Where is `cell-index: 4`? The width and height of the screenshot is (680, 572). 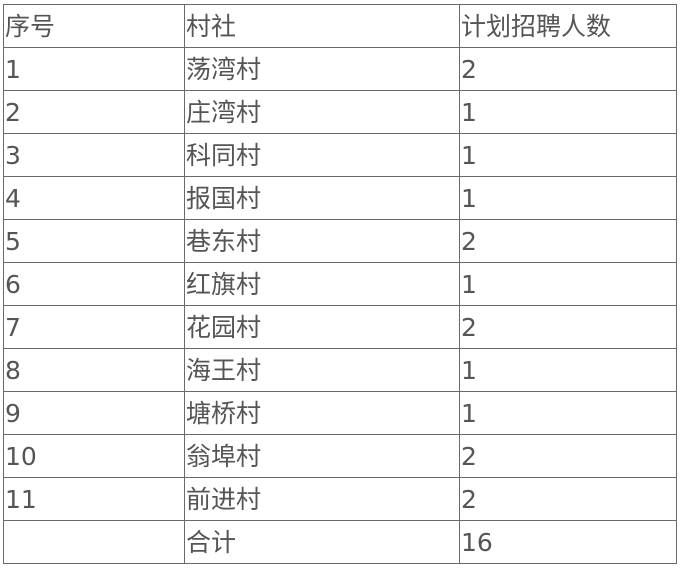
cell-index: 4 is located at coordinates (94, 198).